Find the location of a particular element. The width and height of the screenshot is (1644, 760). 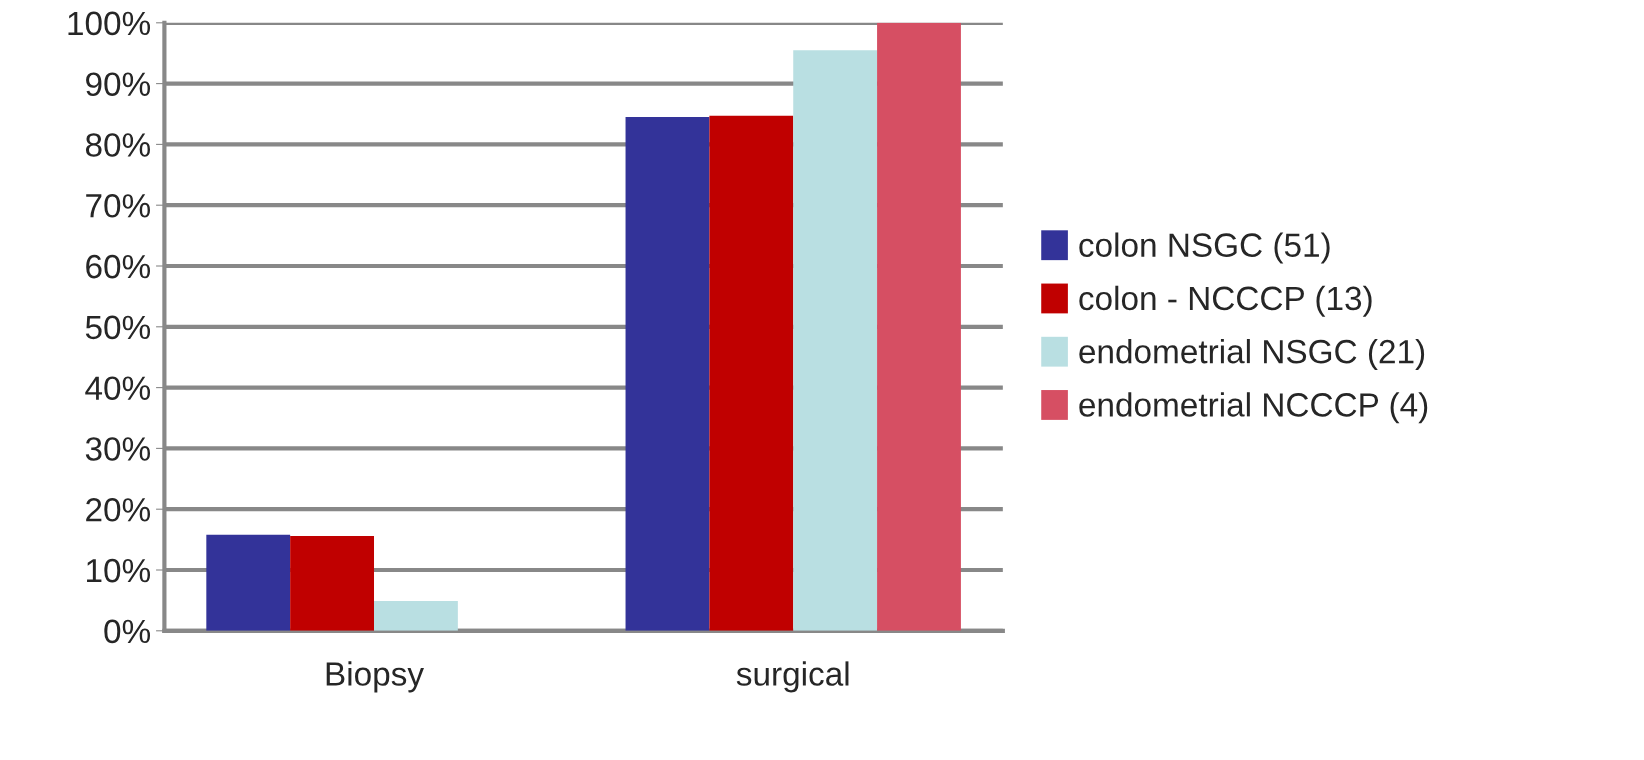

legend-label: colon - NCCCP (13) is located at coordinates (1225, 301).